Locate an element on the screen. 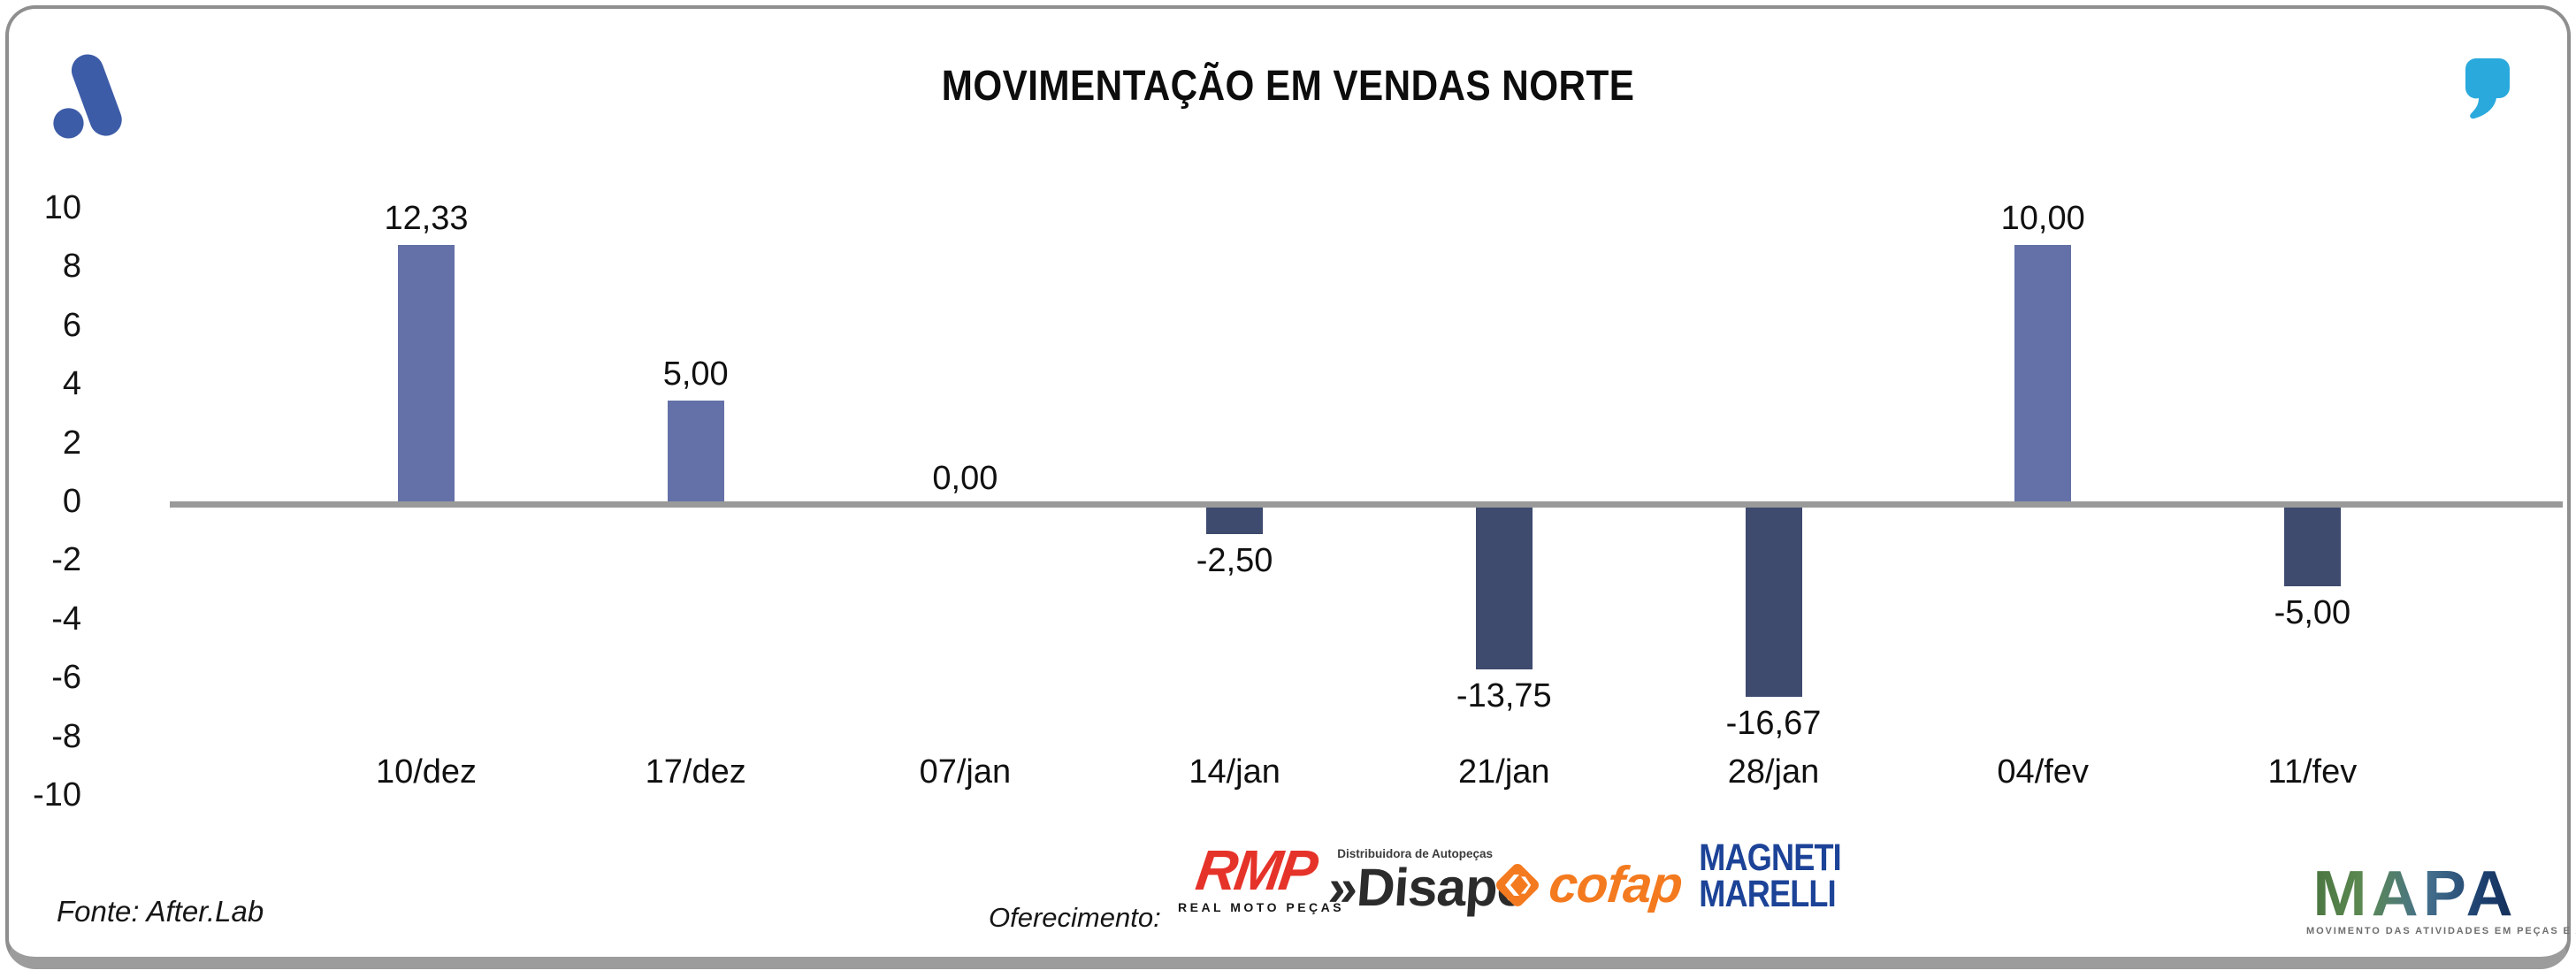 This screenshot has height=978, width=2576. magneti-marelli-logo: MAGNETI MARELLI is located at coordinates (1771, 876).